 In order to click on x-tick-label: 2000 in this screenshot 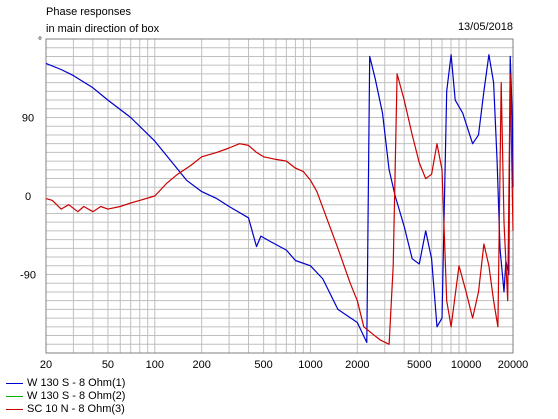, I will do `click(357, 365)`.